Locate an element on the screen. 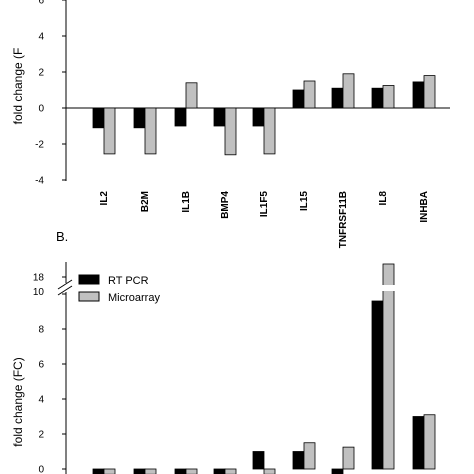 Image resolution: width=474 pixels, height=474 pixels. panel-b-y-tick-label: 18 is located at coordinates (39, 278).